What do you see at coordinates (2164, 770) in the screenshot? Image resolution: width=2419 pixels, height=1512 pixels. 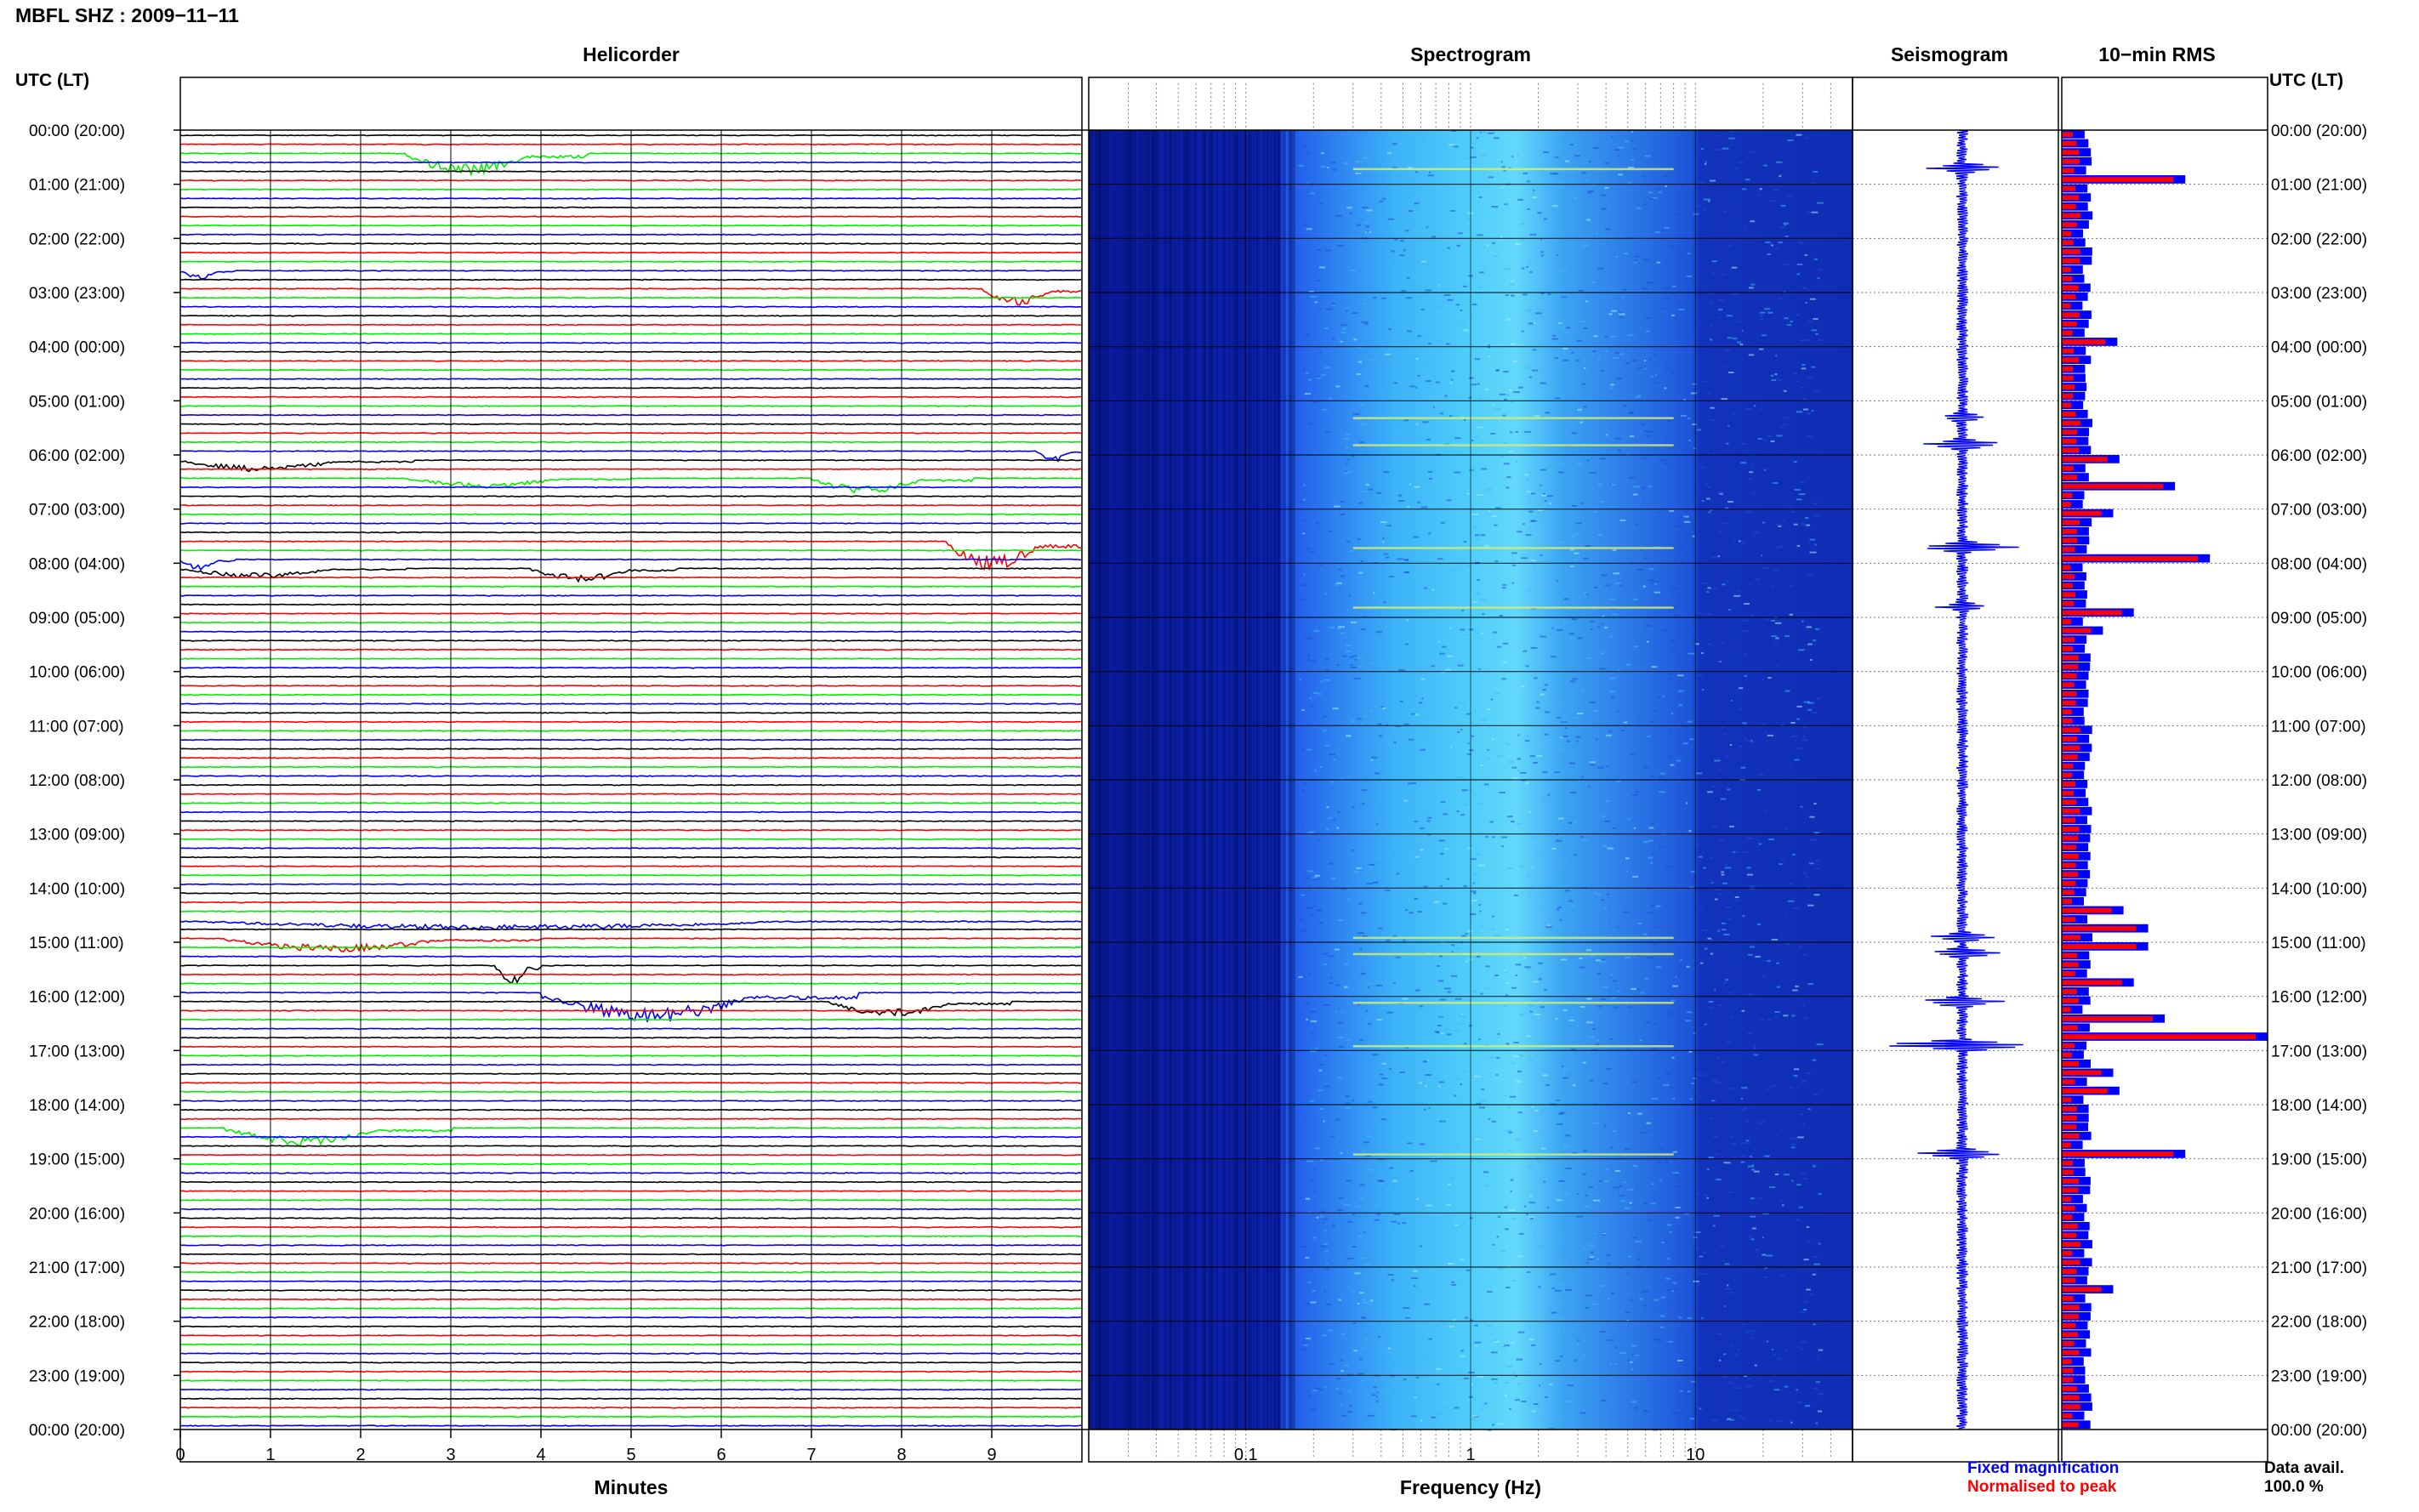 I see `panel-frame` at bounding box center [2164, 770].